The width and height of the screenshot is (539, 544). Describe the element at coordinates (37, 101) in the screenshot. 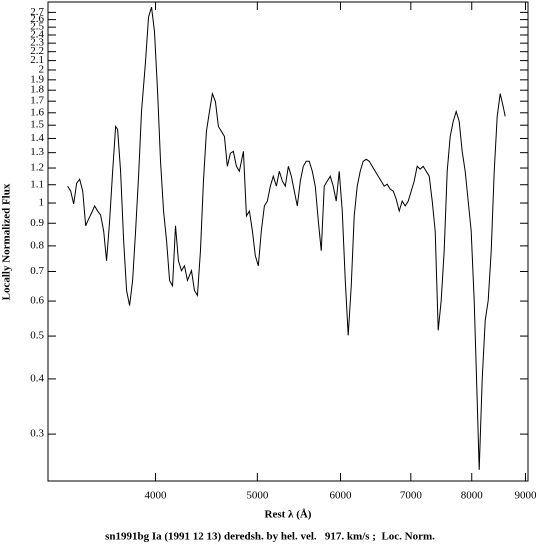

I see `y-tick-label: 1.7` at that location.